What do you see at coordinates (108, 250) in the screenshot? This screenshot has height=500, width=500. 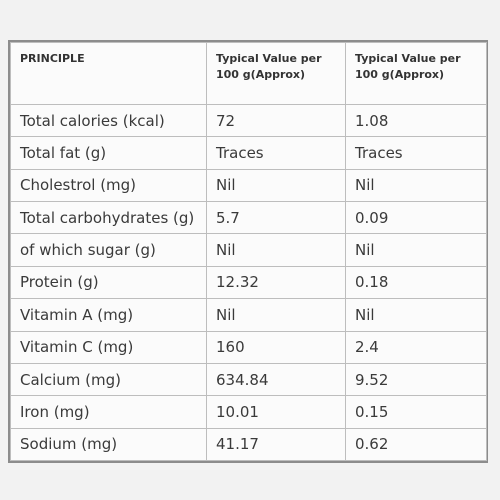 I see `row-label: of which sugar (g)` at bounding box center [108, 250].